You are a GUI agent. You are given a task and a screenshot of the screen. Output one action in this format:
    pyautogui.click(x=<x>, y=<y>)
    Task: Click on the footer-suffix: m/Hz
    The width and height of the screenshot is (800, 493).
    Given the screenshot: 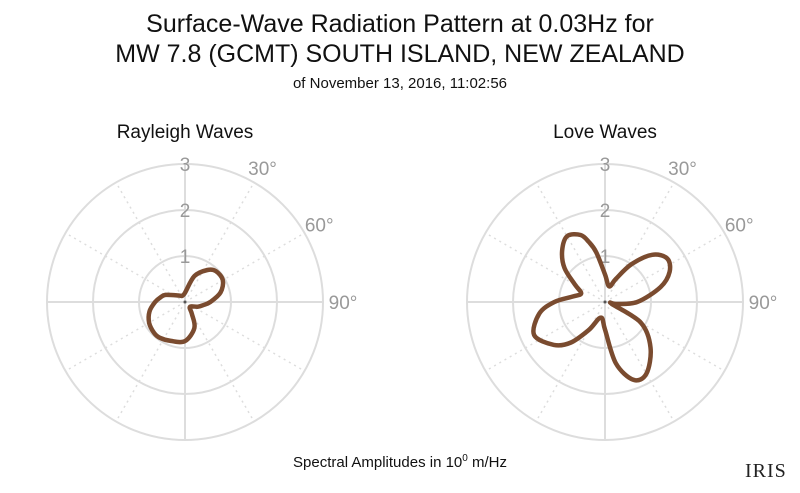 What is the action you would take?
    pyautogui.click(x=487, y=462)
    